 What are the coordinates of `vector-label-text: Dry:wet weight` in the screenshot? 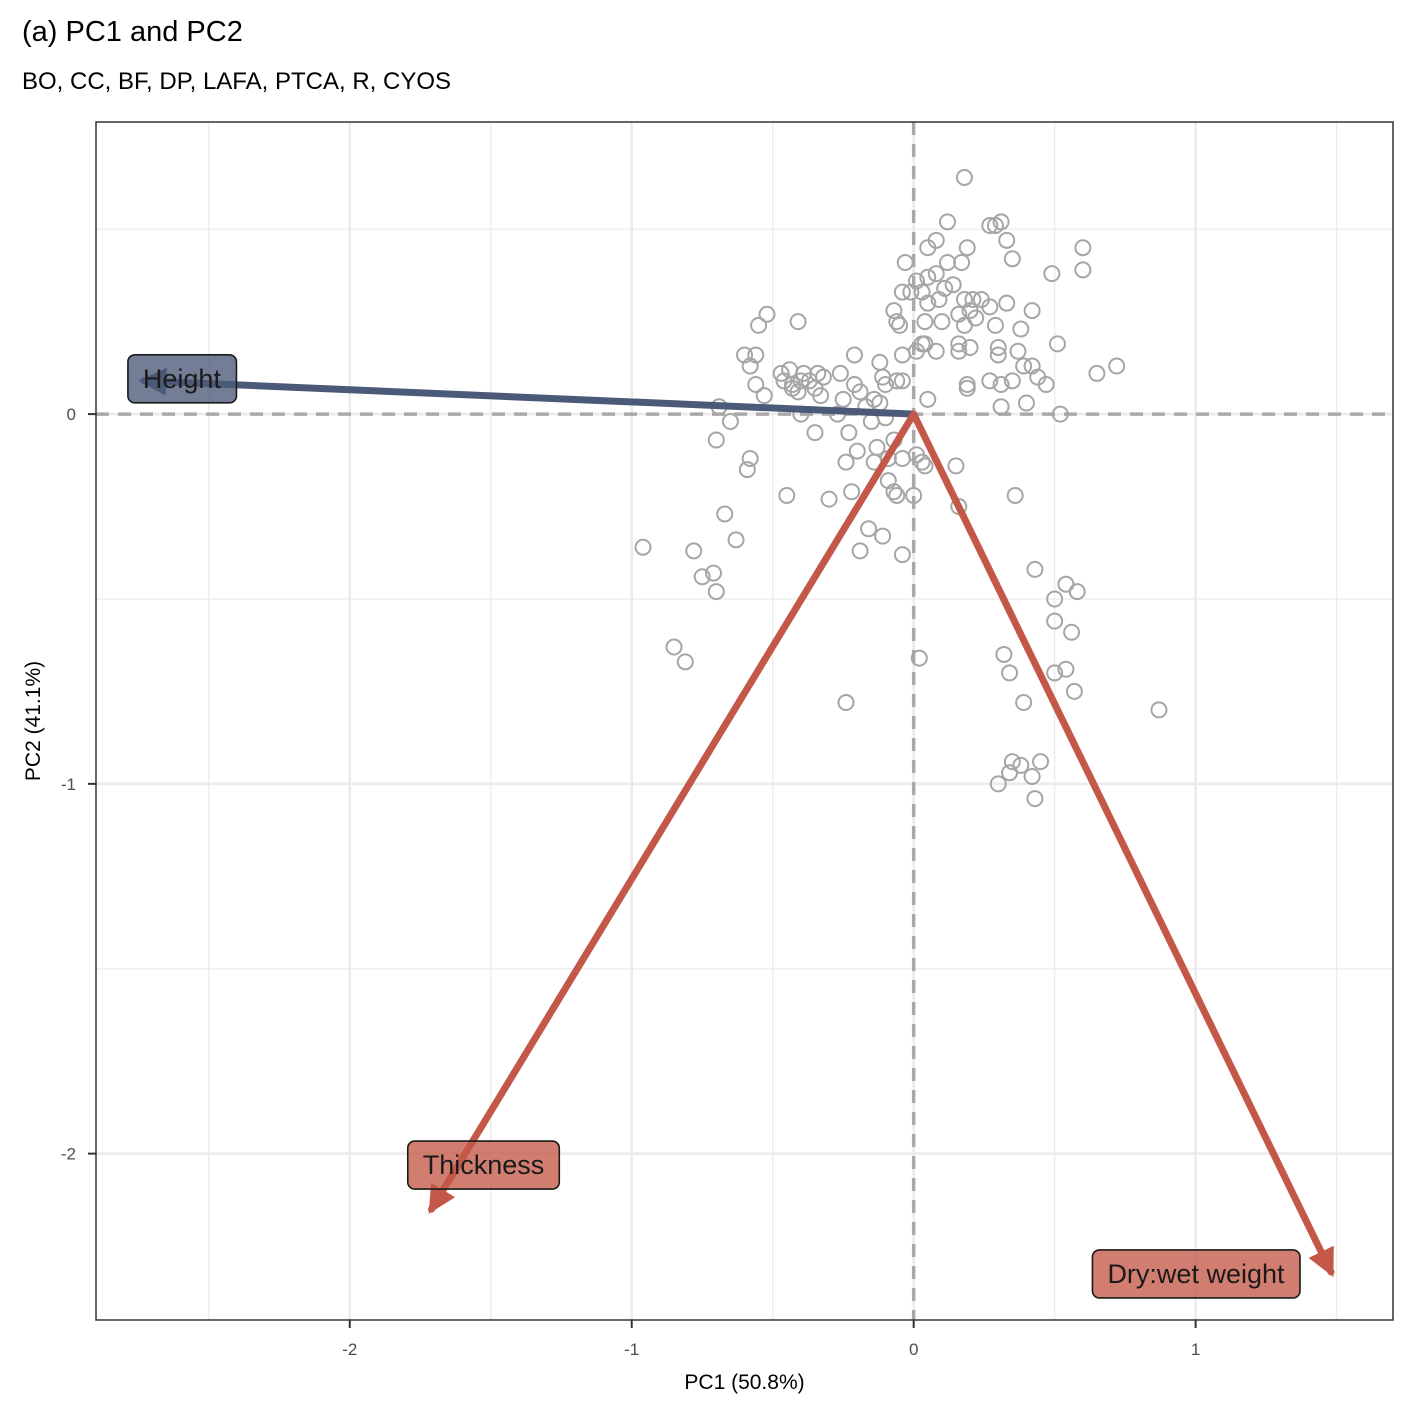 It's located at (1196, 1274).